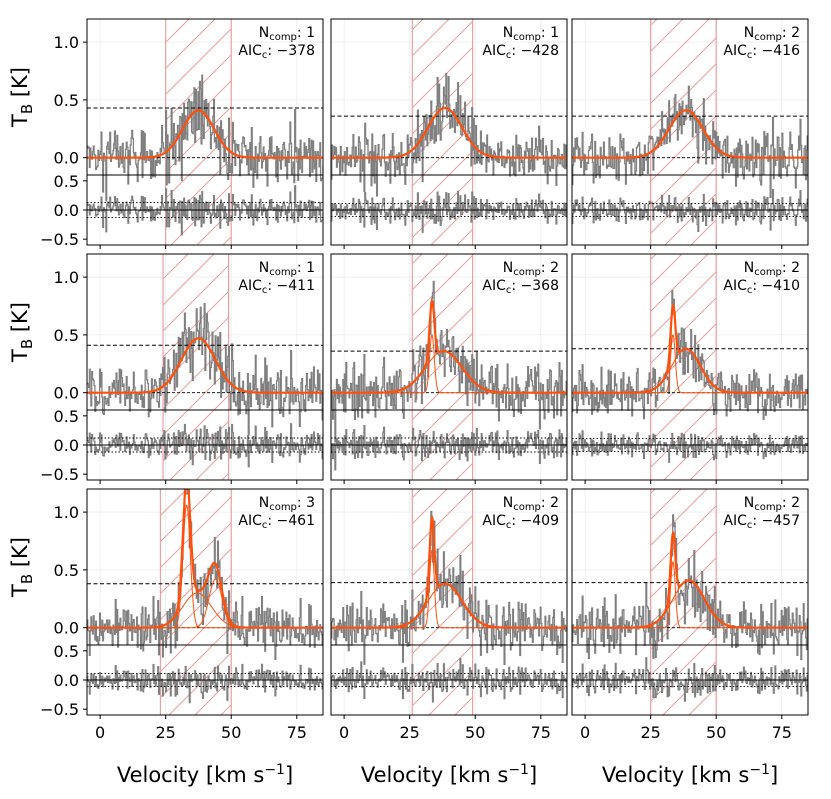  Describe the element at coordinates (520, 522) in the screenshot. I see `aic-annotation: AICc: −409` at that location.